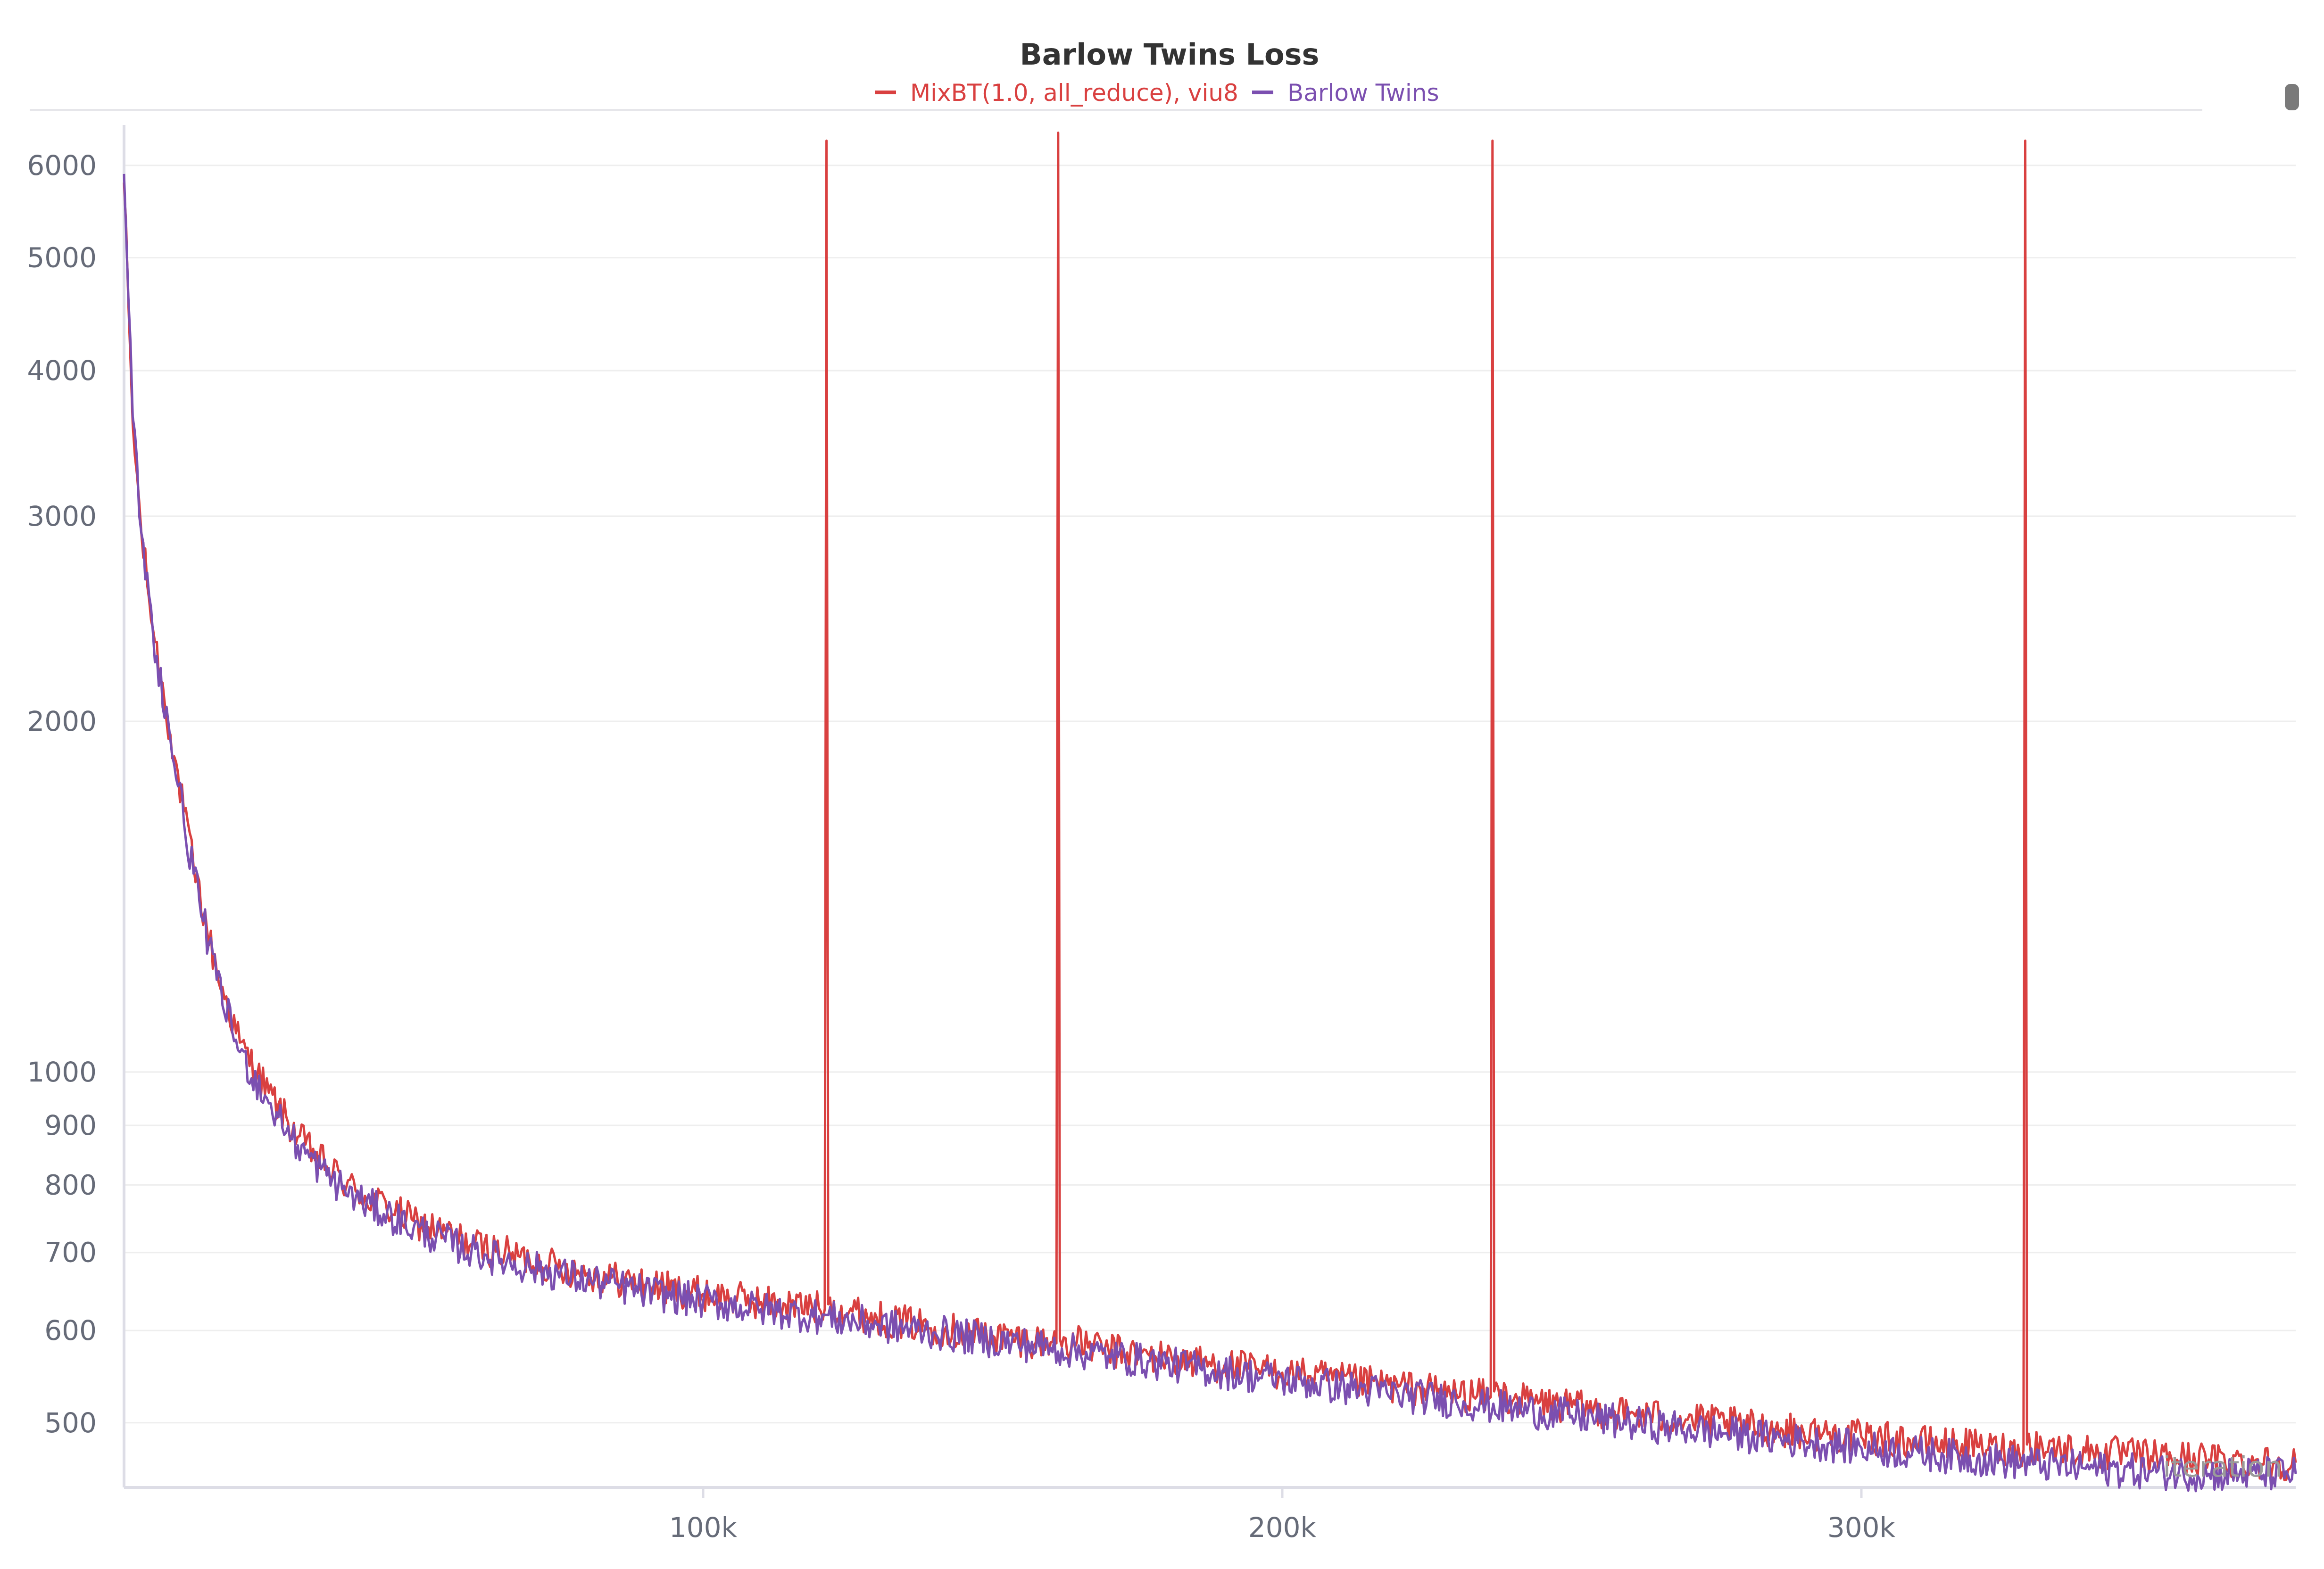 The image size is (2324, 1569). Describe the element at coordinates (71, 1423) in the screenshot. I see `y-tick-label: 500` at that location.